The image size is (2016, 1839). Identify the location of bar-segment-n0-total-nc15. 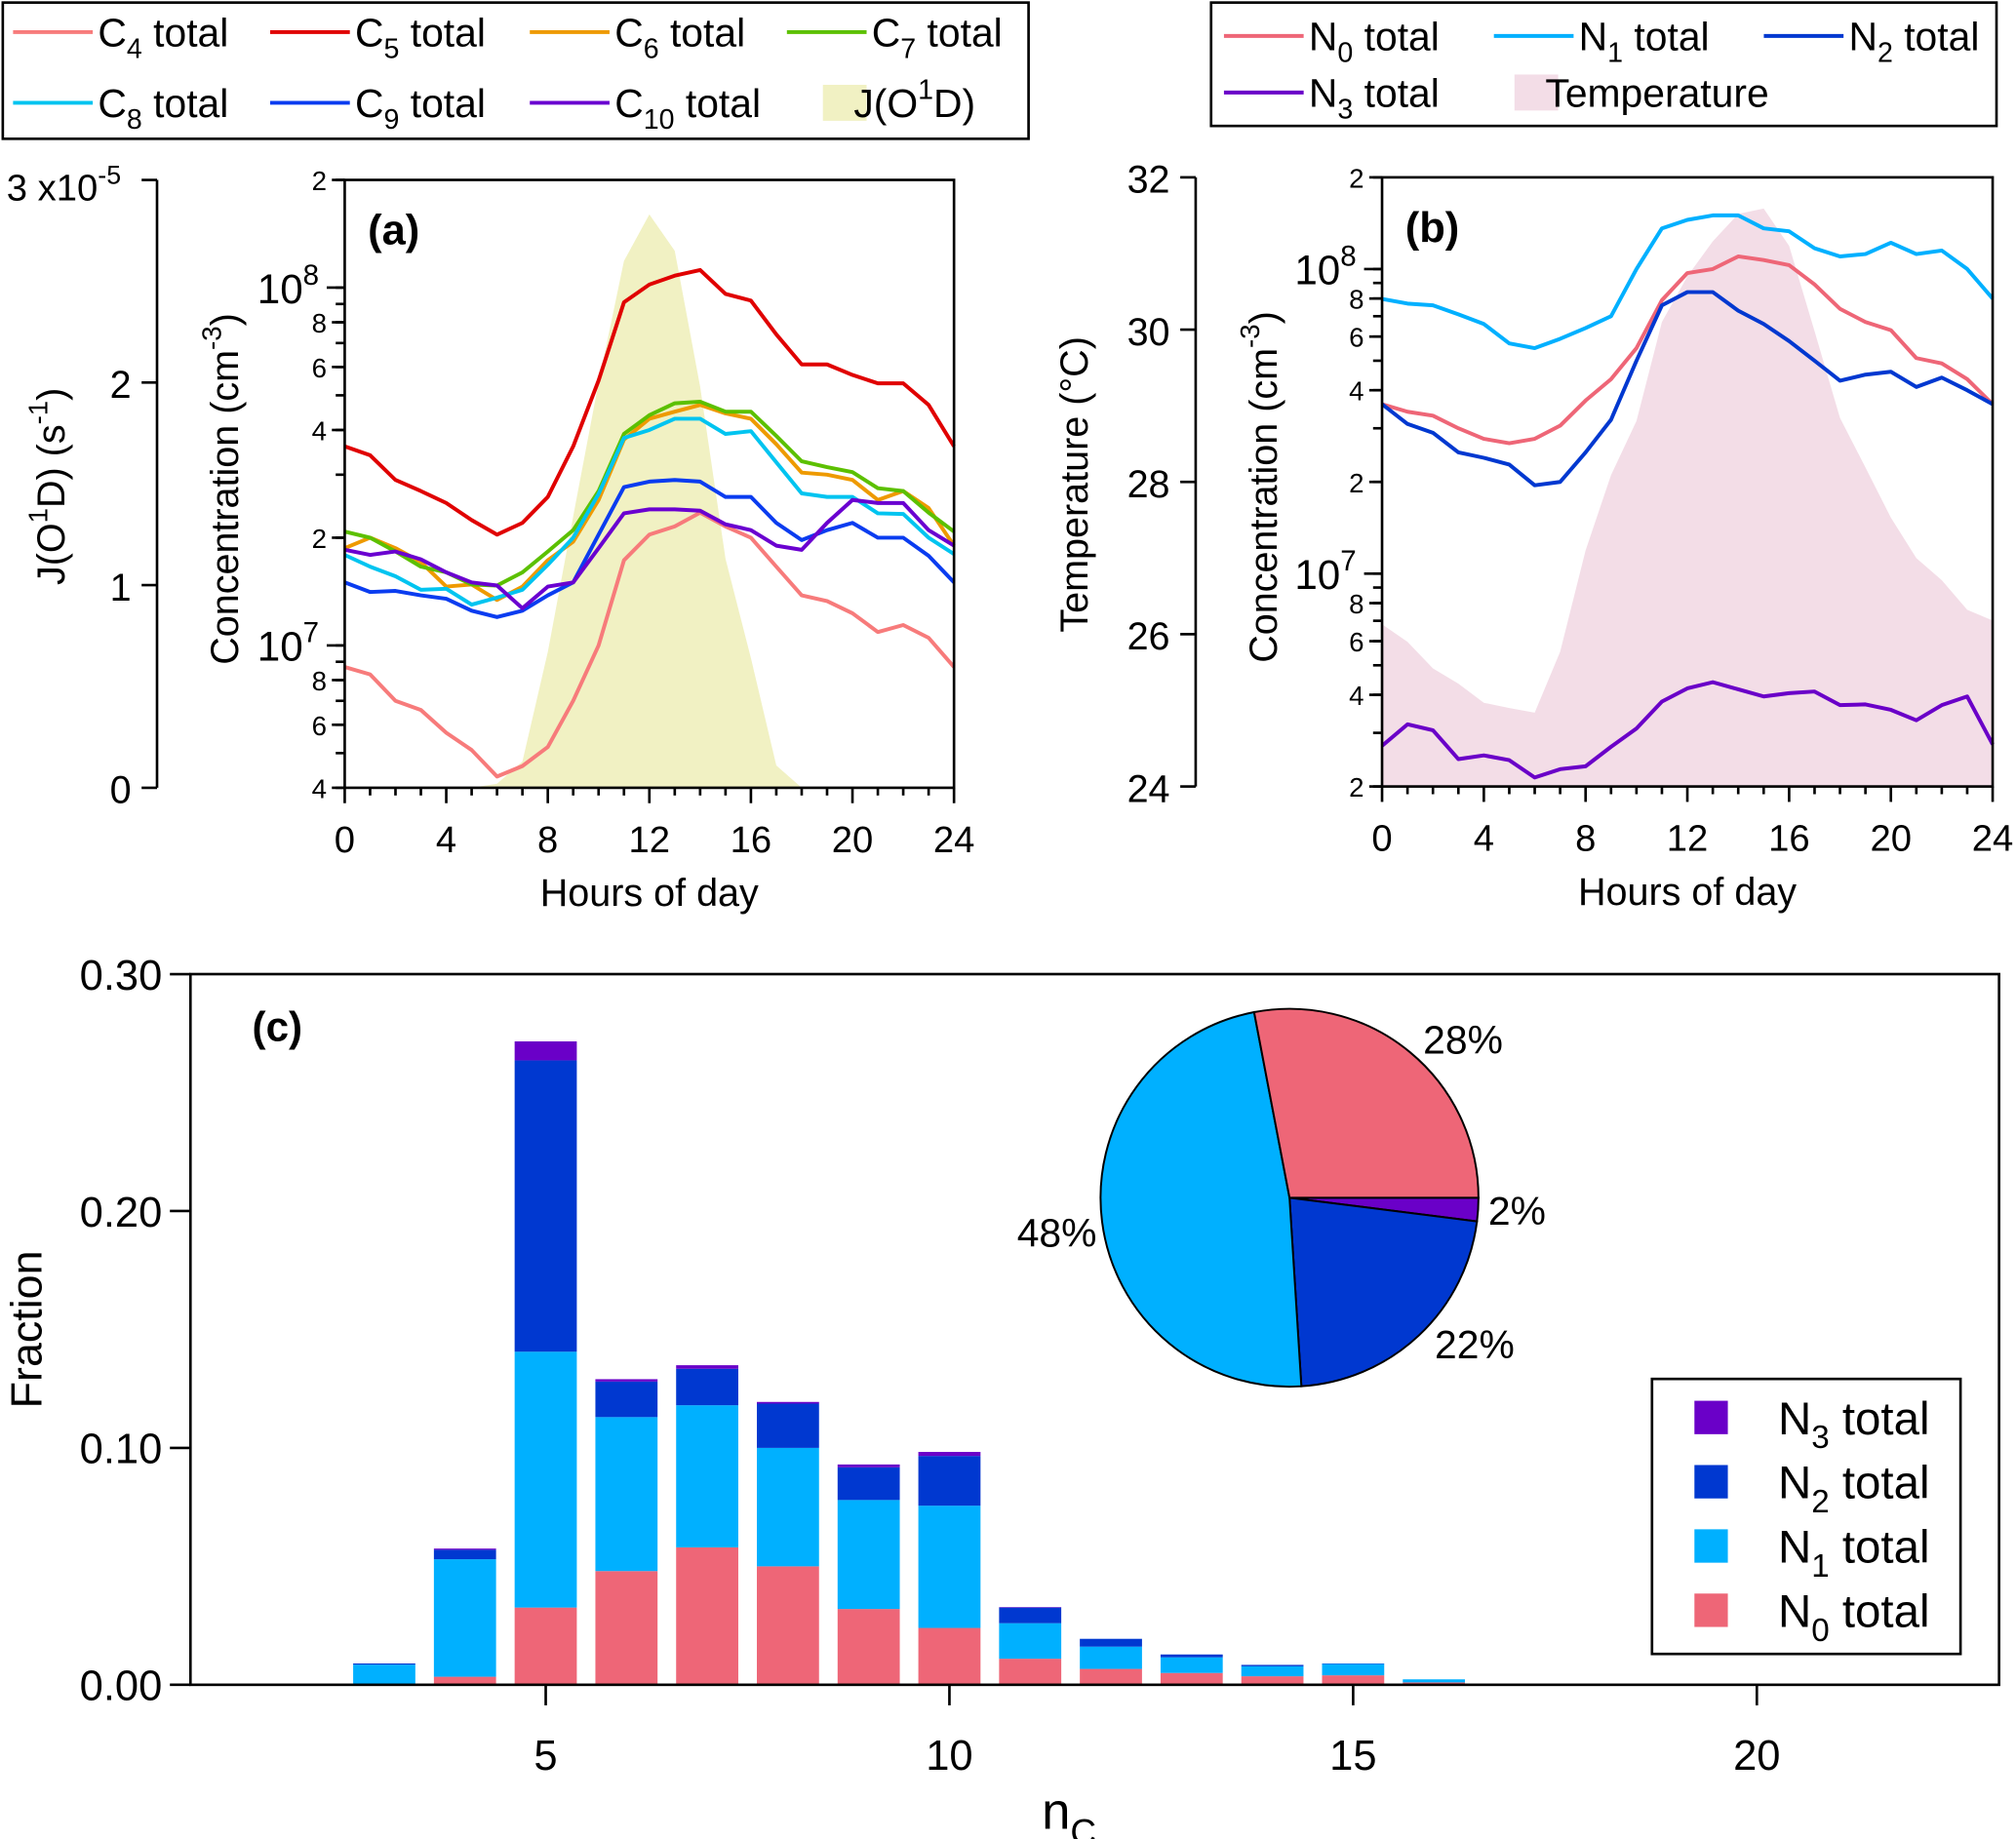
(1354, 1680).